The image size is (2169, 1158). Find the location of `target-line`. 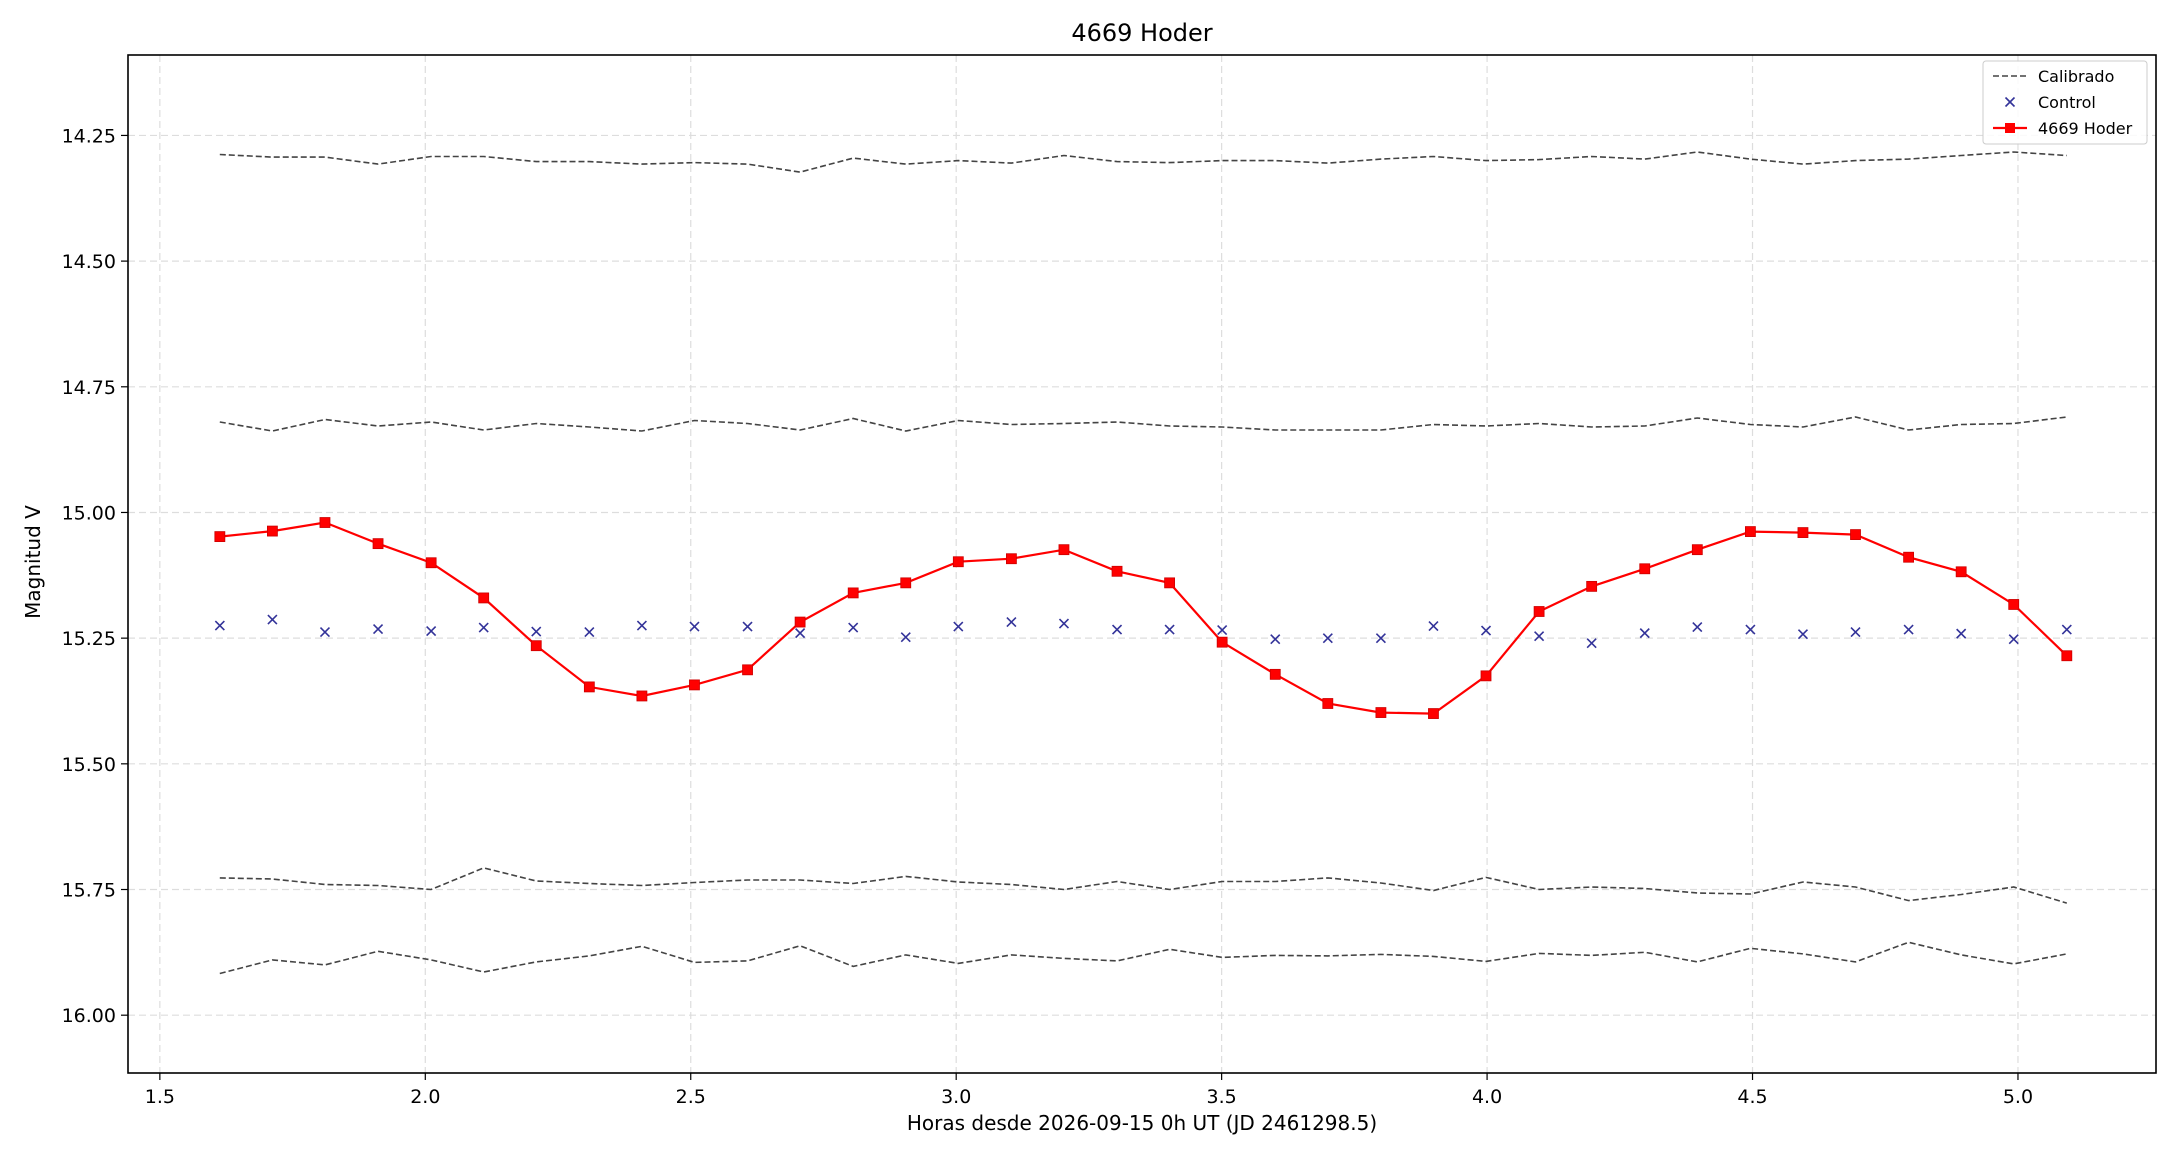

target-line is located at coordinates (1143, 618).